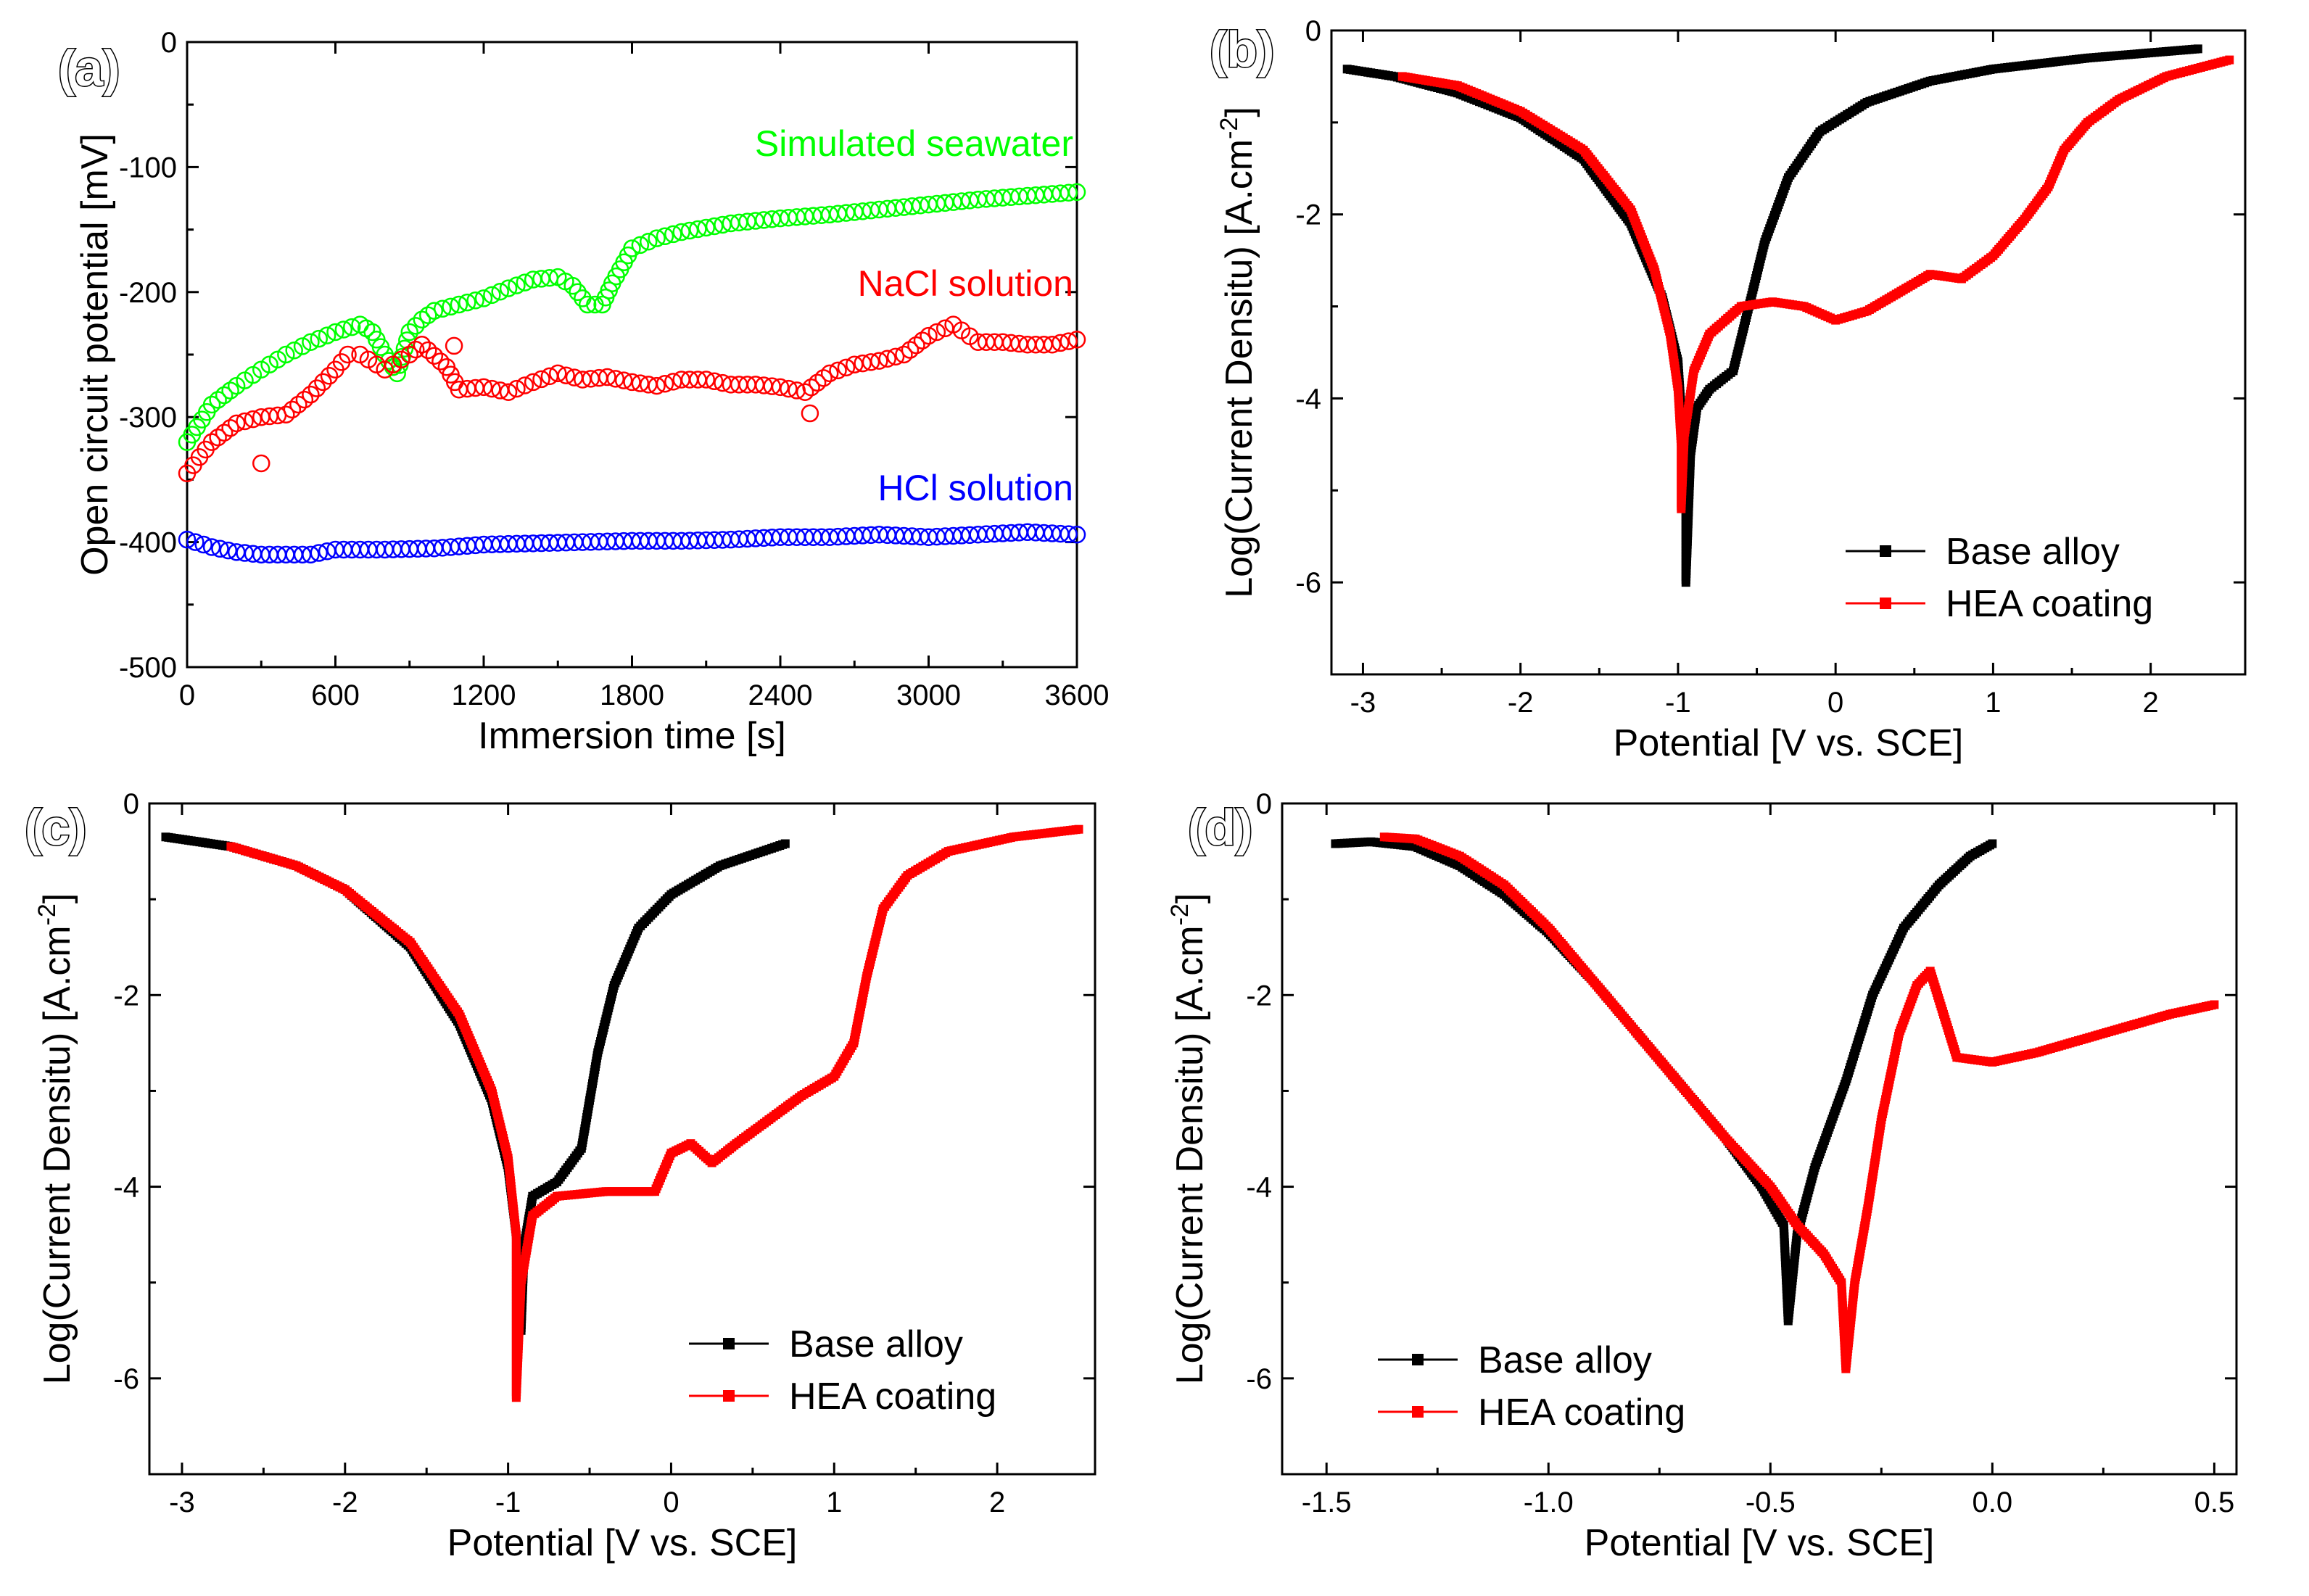 The height and width of the screenshot is (1596, 2309). Describe the element at coordinates (148, 668) in the screenshot. I see `y-tick-label: -500` at that location.